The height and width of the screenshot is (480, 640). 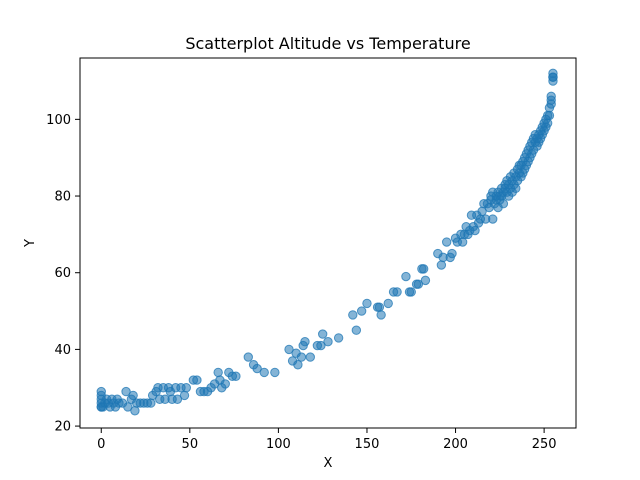 What do you see at coordinates (327, 43) in the screenshot?
I see `chart-title: Scatterplot Altitude vs Temperature` at bounding box center [327, 43].